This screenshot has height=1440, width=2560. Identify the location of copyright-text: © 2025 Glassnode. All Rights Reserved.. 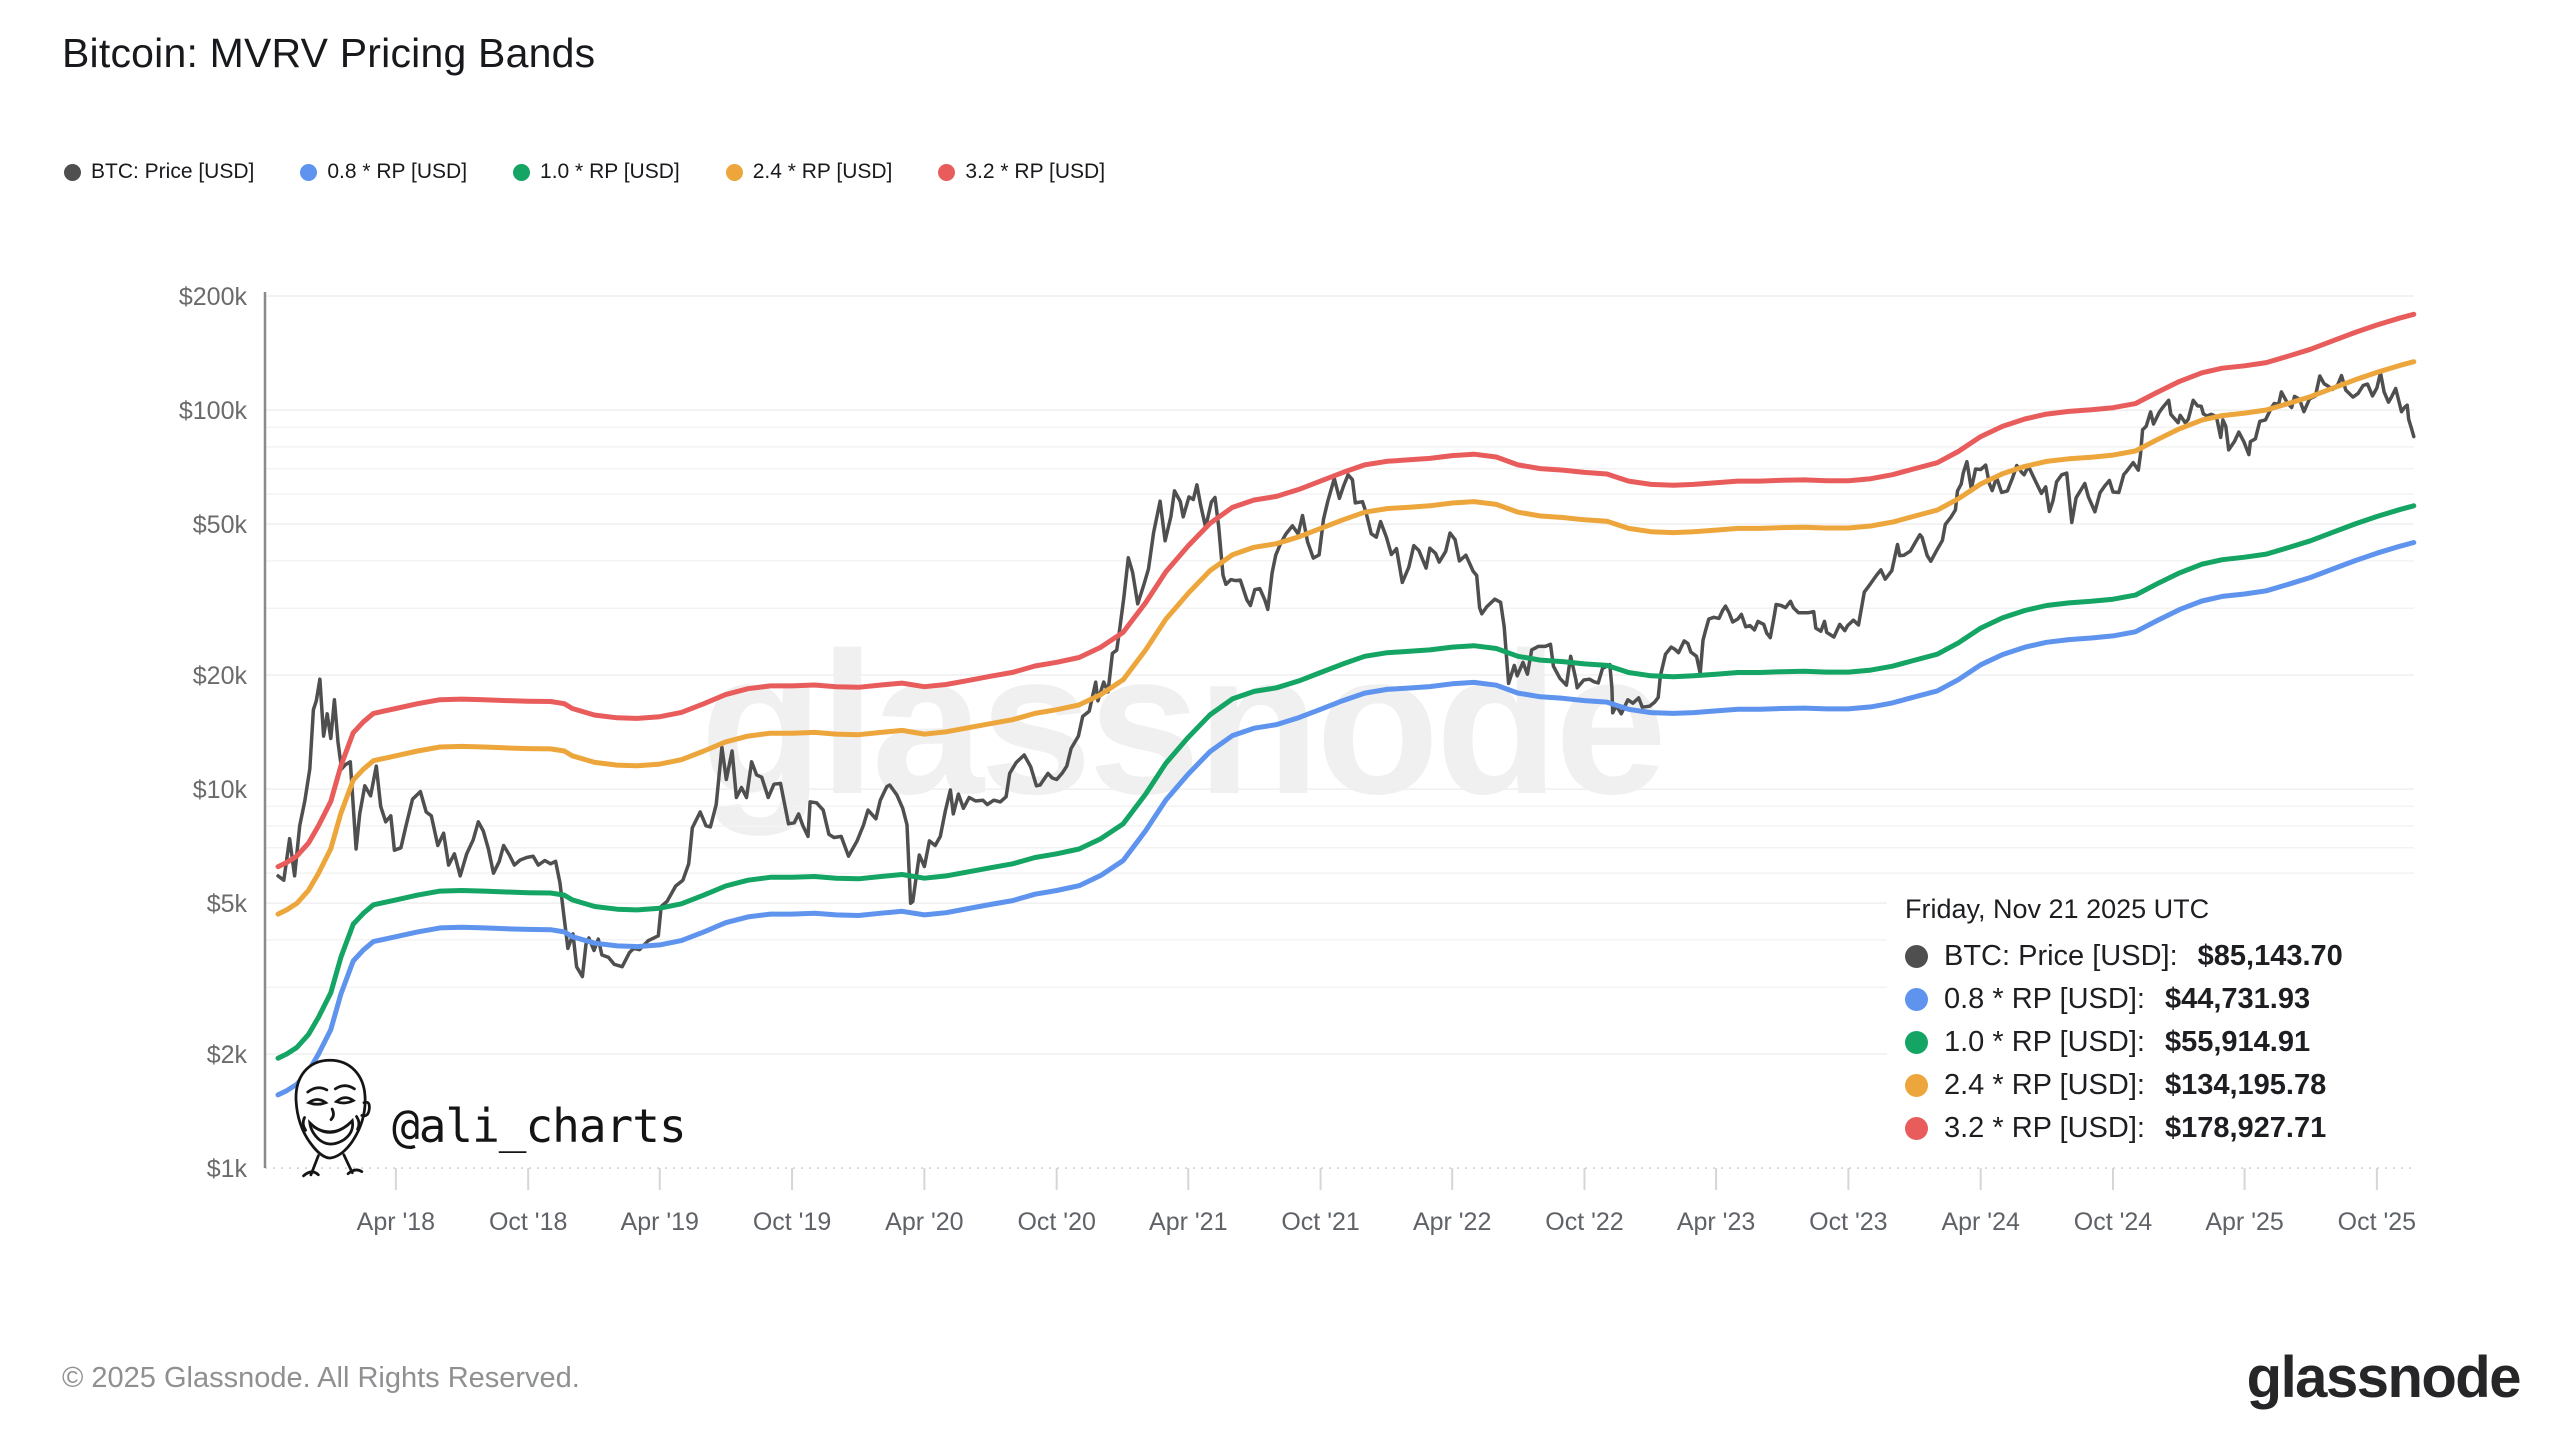
(321, 1378).